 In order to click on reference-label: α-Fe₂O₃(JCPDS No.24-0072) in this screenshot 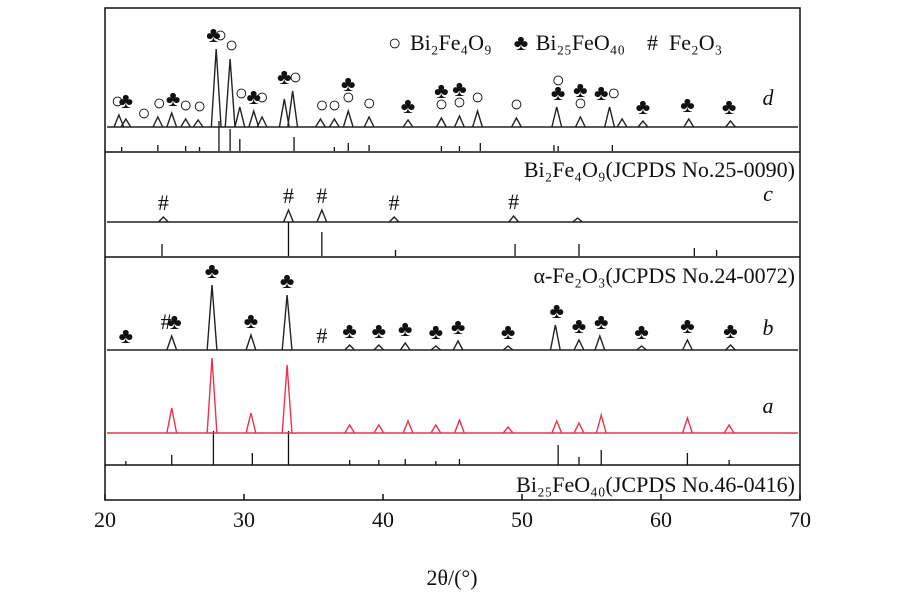, I will do `click(664, 275)`.